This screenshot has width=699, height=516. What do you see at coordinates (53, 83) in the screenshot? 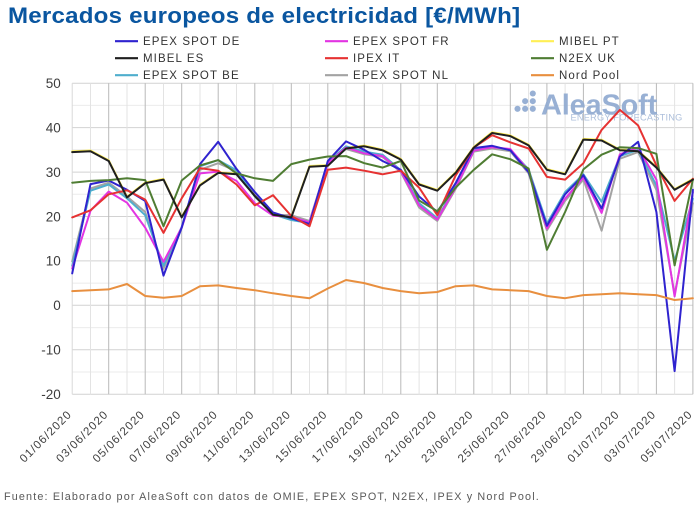
I see `svg-text: 50` at bounding box center [53, 83].